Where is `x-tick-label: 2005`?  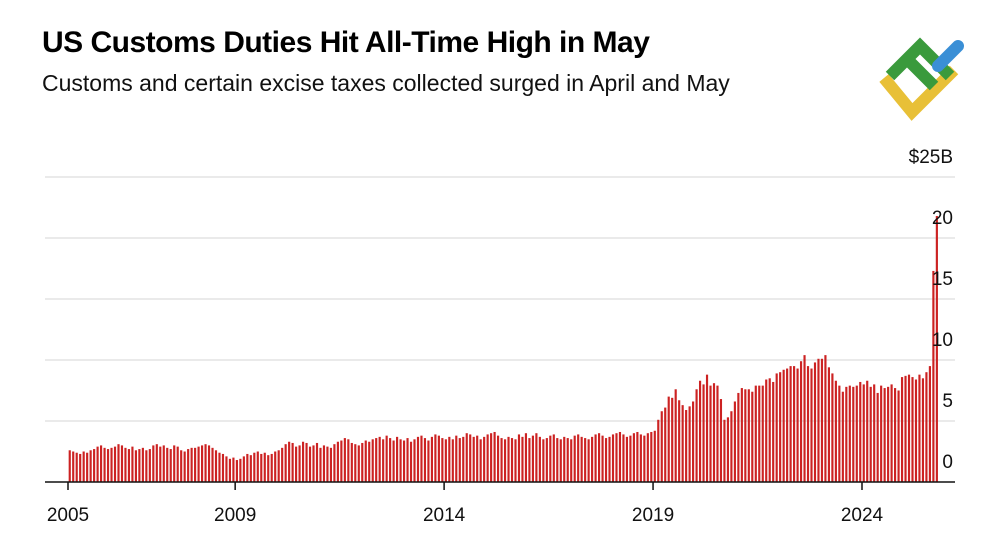 x-tick-label: 2005 is located at coordinates (68, 515).